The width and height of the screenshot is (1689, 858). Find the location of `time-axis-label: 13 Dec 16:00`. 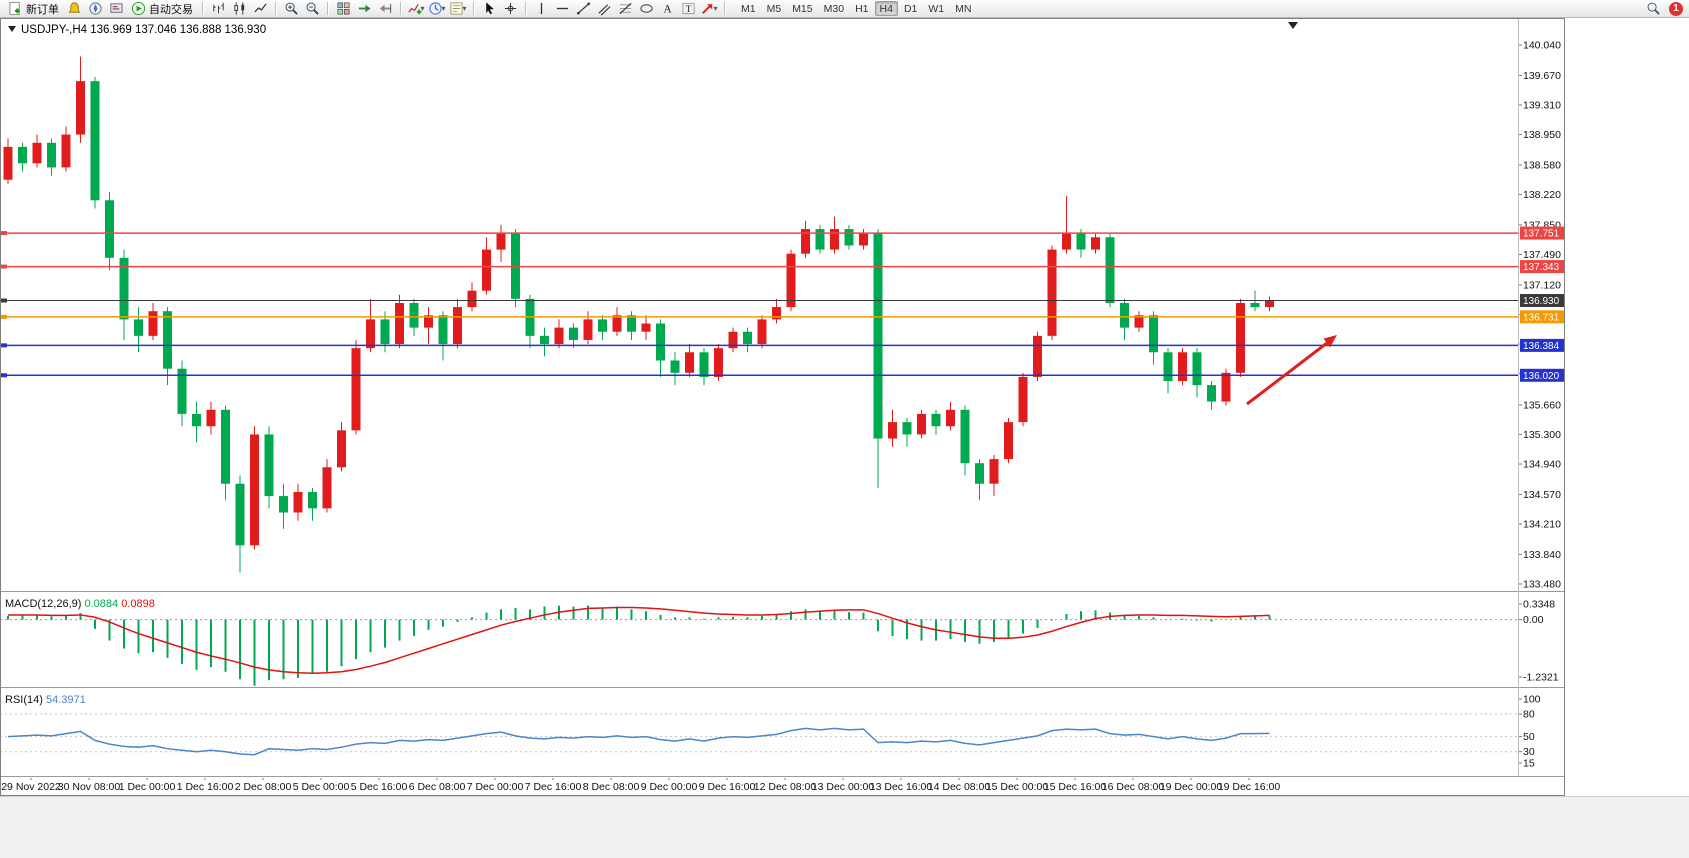

time-axis-label: 13 Dec 16:00 is located at coordinates (901, 787).